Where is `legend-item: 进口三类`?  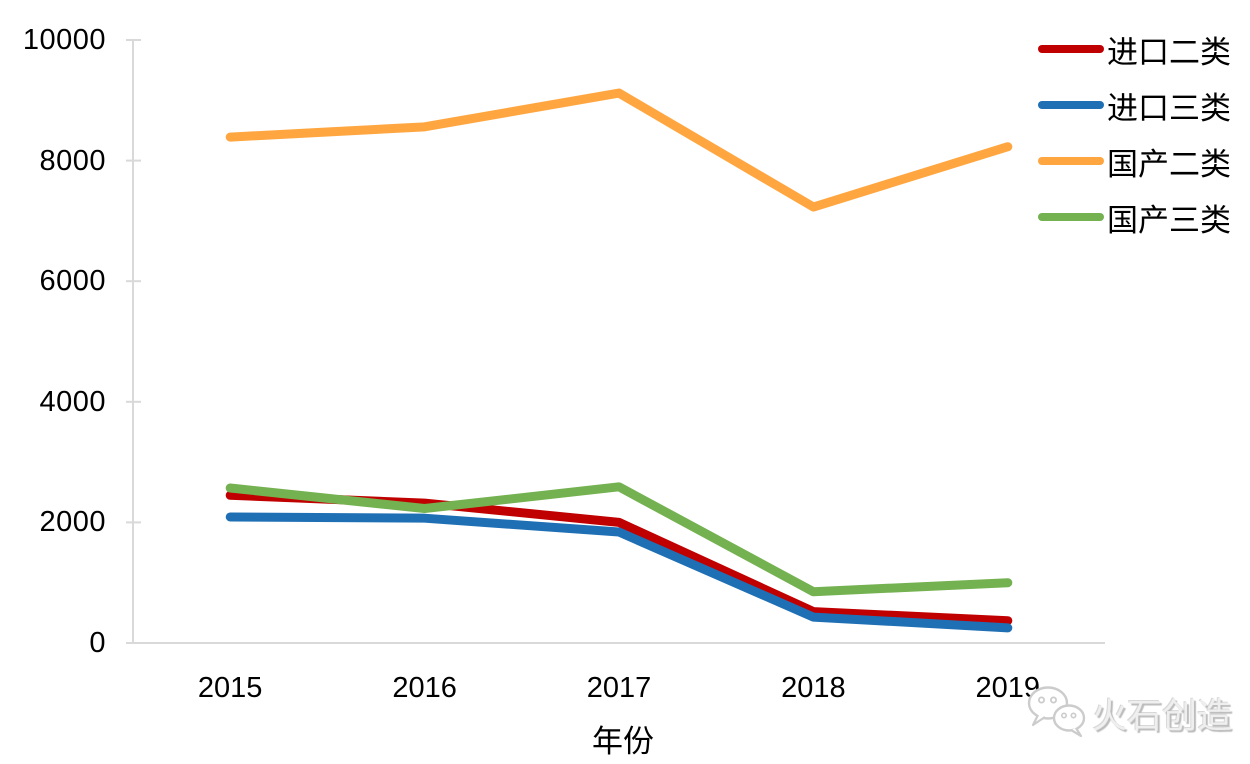
legend-item: 进口三类 is located at coordinates (1134, 105).